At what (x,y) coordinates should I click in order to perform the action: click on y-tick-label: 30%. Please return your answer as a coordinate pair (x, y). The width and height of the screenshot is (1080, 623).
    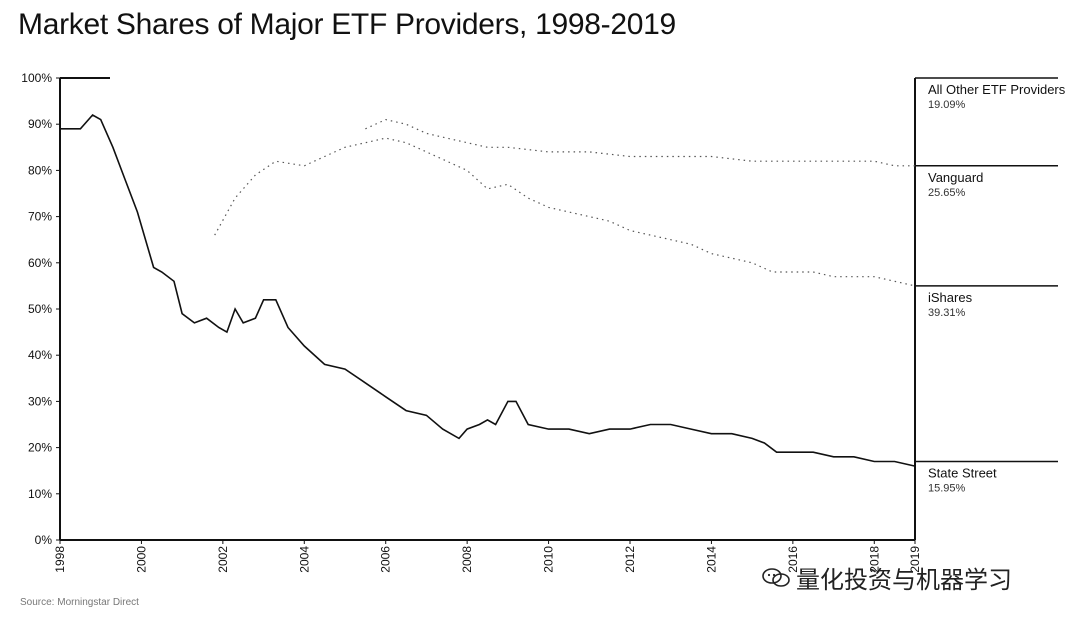
    Looking at the image, I should click on (40, 401).